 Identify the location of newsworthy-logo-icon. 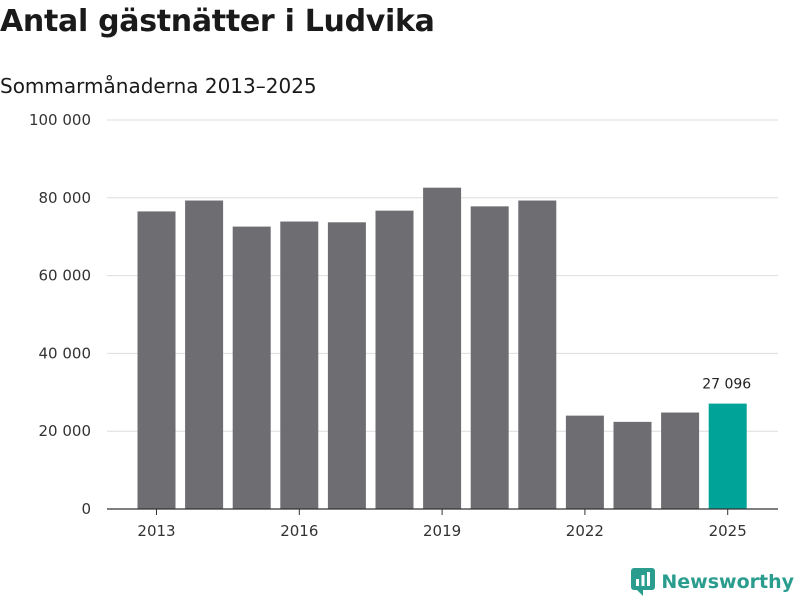
(643, 582).